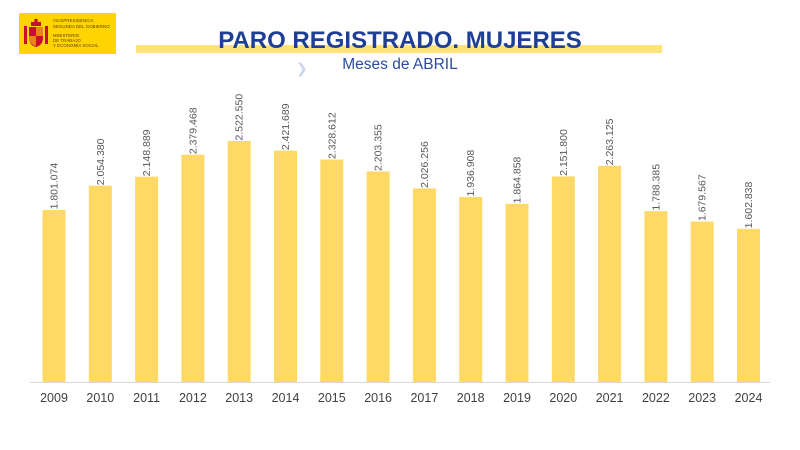  I want to click on x-tick-label: 2009, so click(54, 398).